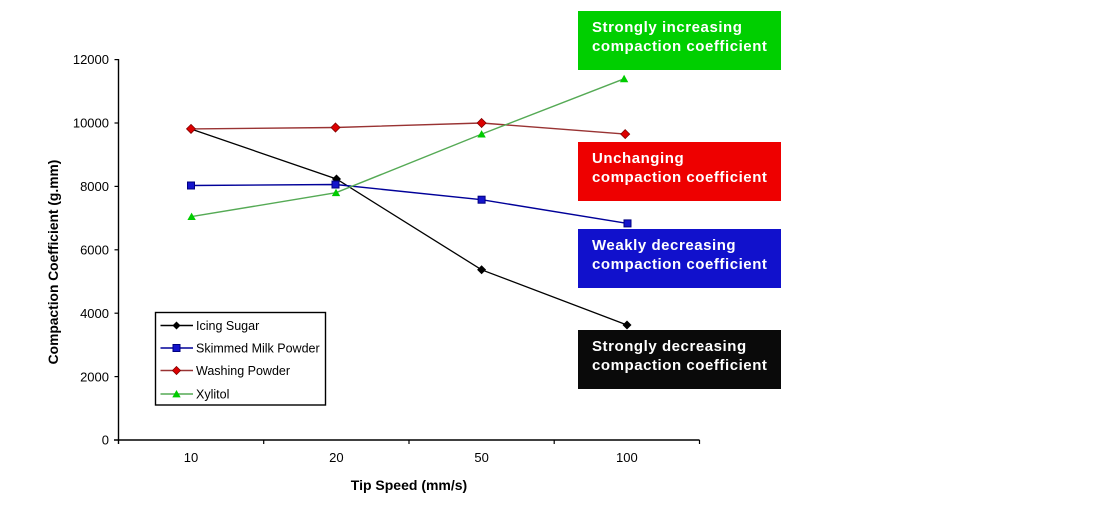 This screenshot has width=1110, height=509. What do you see at coordinates (243, 371) in the screenshot?
I see `svg-text: Washing Powder` at bounding box center [243, 371].